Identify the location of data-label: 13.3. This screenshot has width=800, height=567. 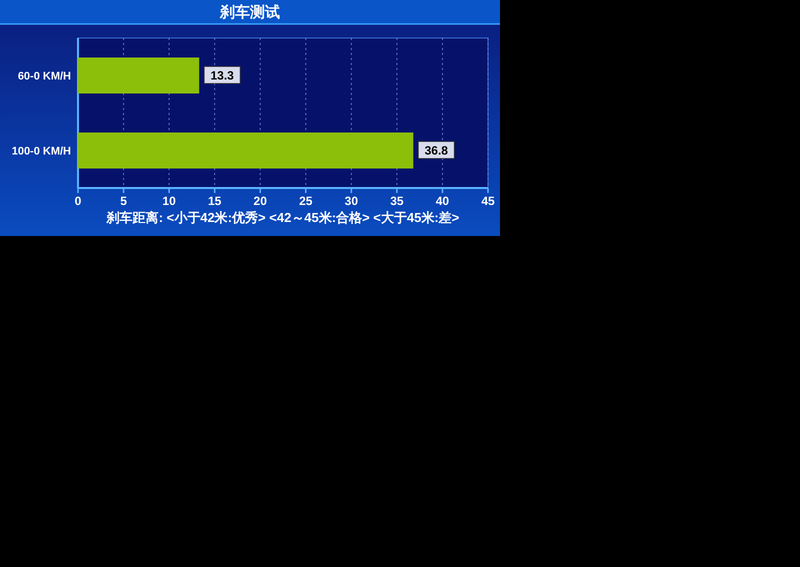
(222, 75).